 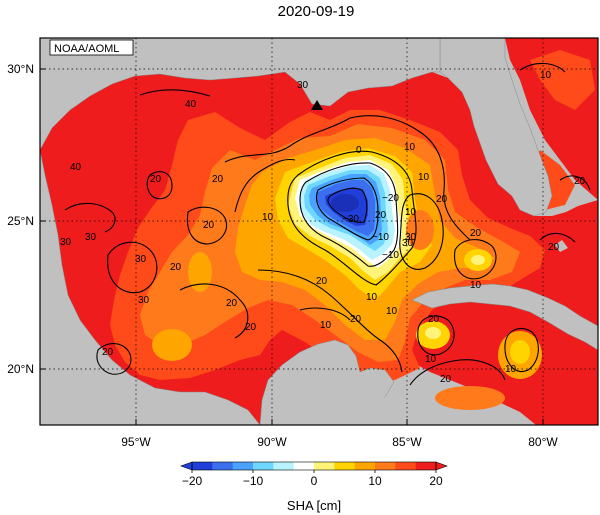 What do you see at coordinates (314, 481) in the screenshot?
I see `colorbar-tick-label: 0` at bounding box center [314, 481].